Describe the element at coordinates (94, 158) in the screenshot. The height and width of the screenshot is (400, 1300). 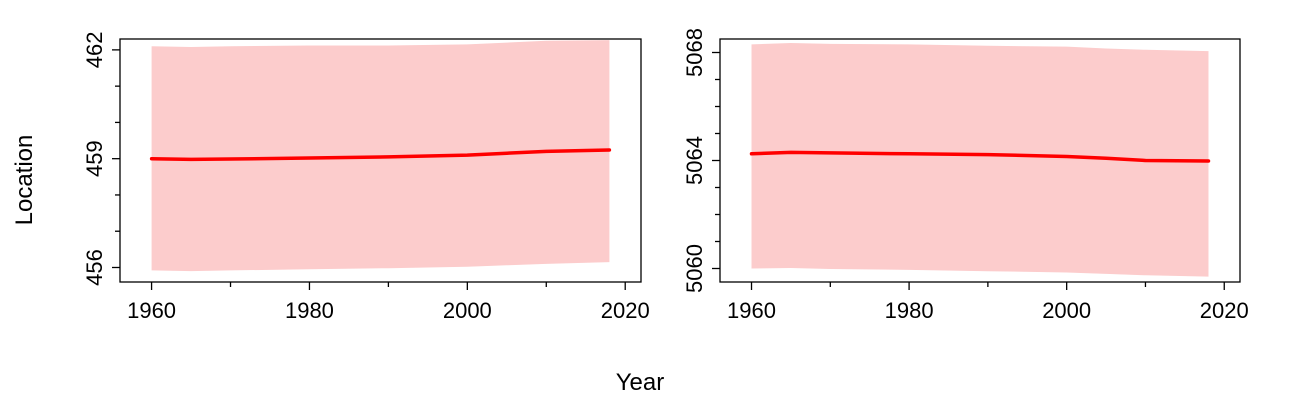
I see `y-tick-label: 459` at that location.